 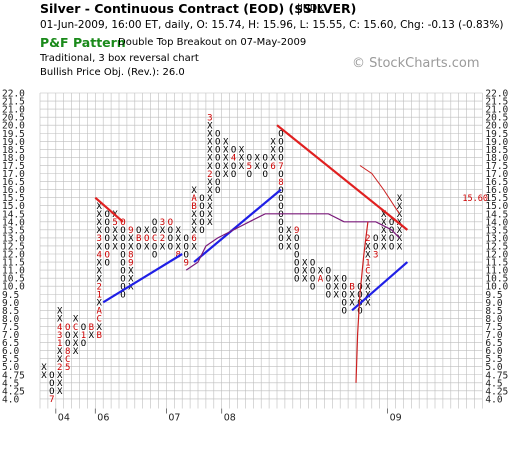 What do you see at coordinates (496, 190) in the screenshot?
I see `y-tick-label-right: 16.0` at bounding box center [496, 190].